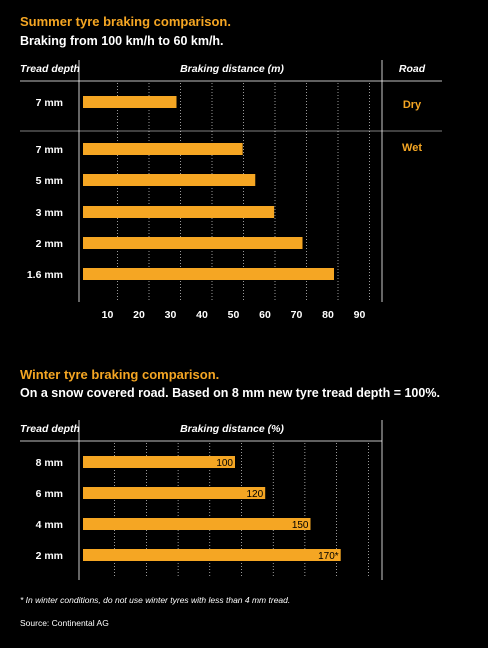  I want to click on summer-row-label-3: 3 mm, so click(49, 213).